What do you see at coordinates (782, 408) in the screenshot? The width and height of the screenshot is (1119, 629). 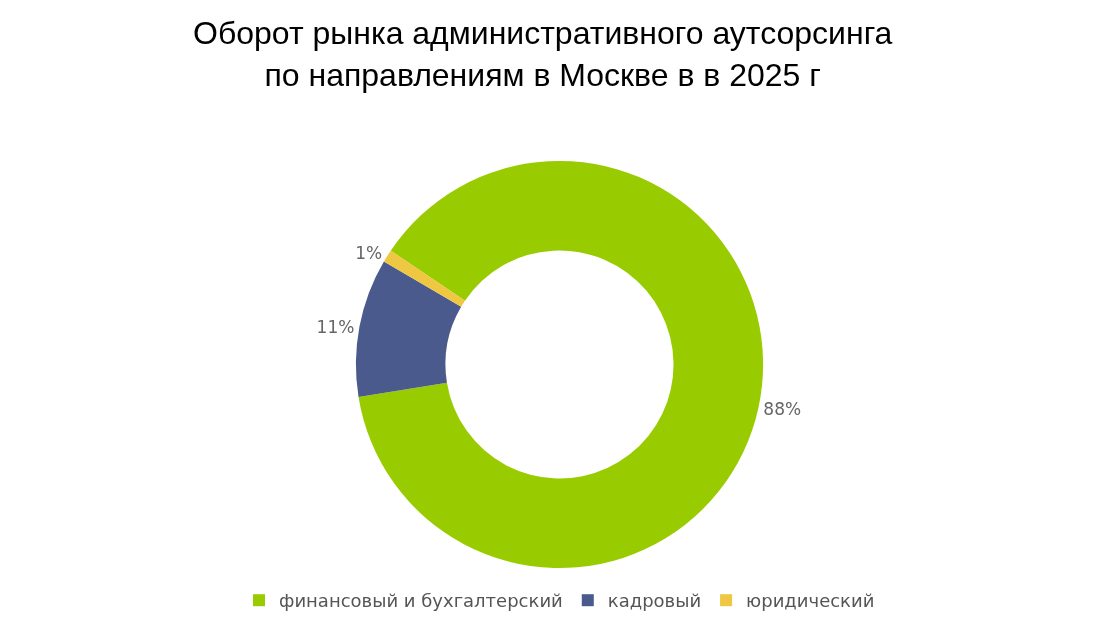 I see `data-label: 88%` at bounding box center [782, 408].